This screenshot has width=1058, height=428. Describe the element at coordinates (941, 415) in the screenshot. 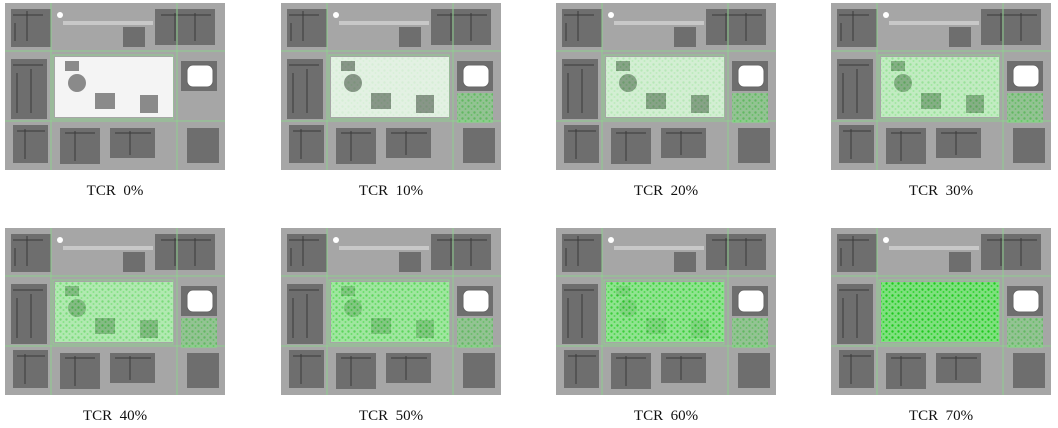

I see `caption: TCR 70%` at that location.